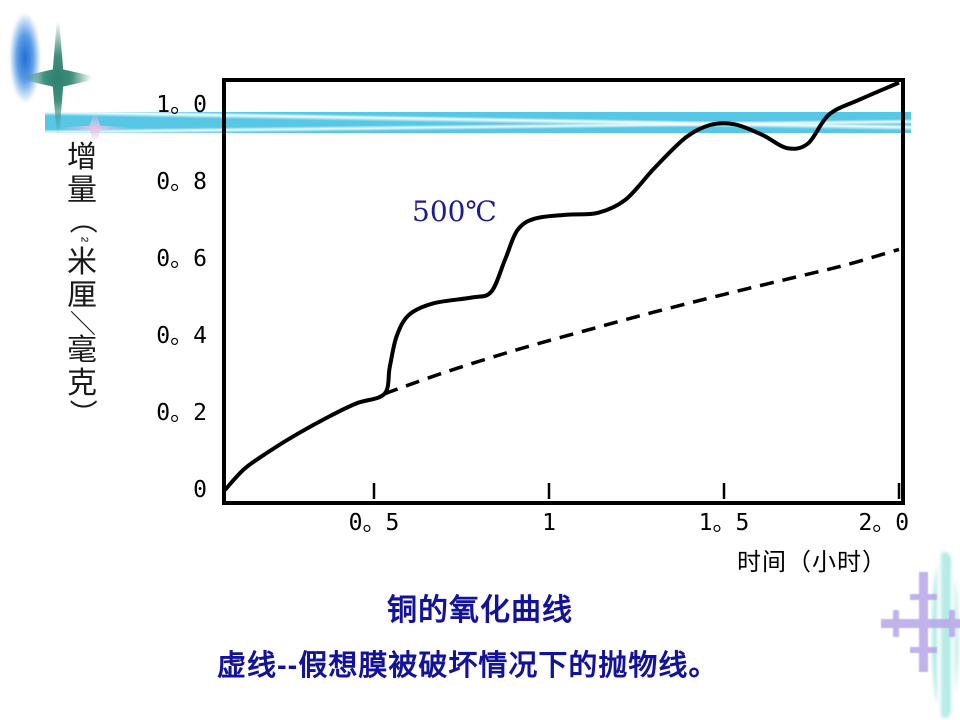 This screenshot has height=720, width=960. What do you see at coordinates (181, 259) in the screenshot?
I see `y-tick-label: 0。6` at bounding box center [181, 259].